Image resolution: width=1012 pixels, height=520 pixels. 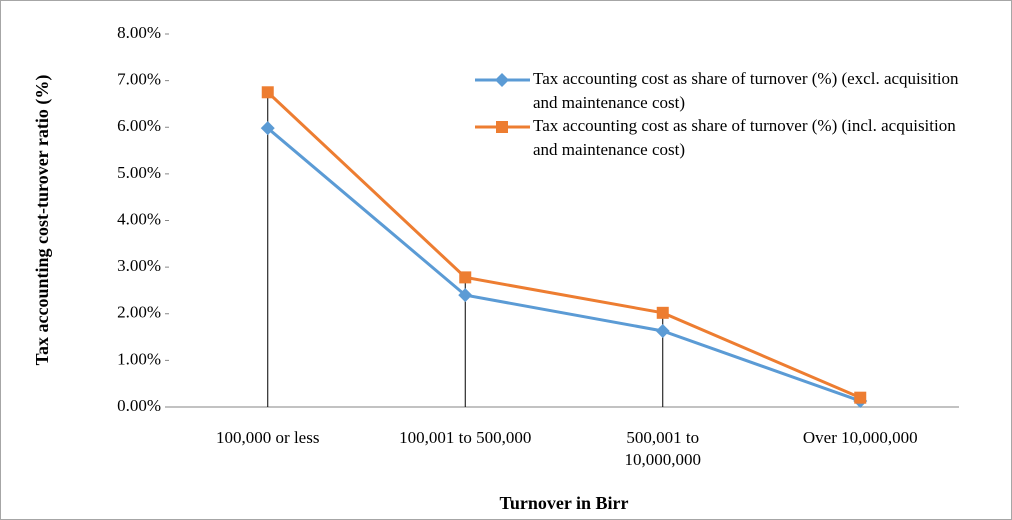 What do you see at coordinates (139, 358) in the screenshot?
I see `y-tick-label: 1.00%` at bounding box center [139, 358].